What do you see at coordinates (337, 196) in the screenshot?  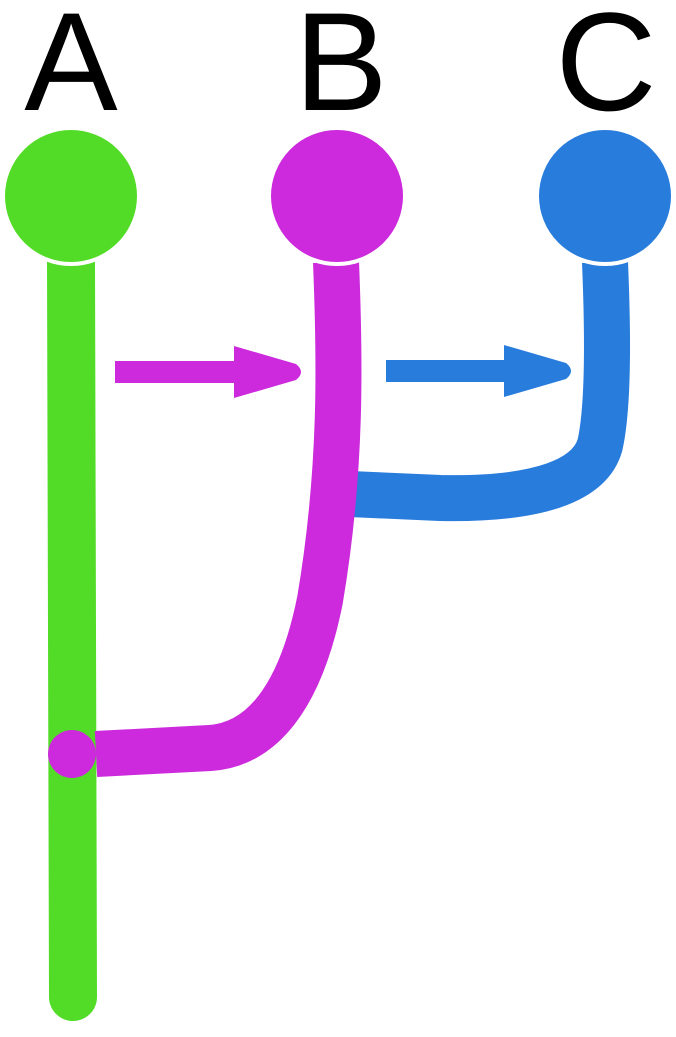 I see `branch-b-node` at bounding box center [337, 196].